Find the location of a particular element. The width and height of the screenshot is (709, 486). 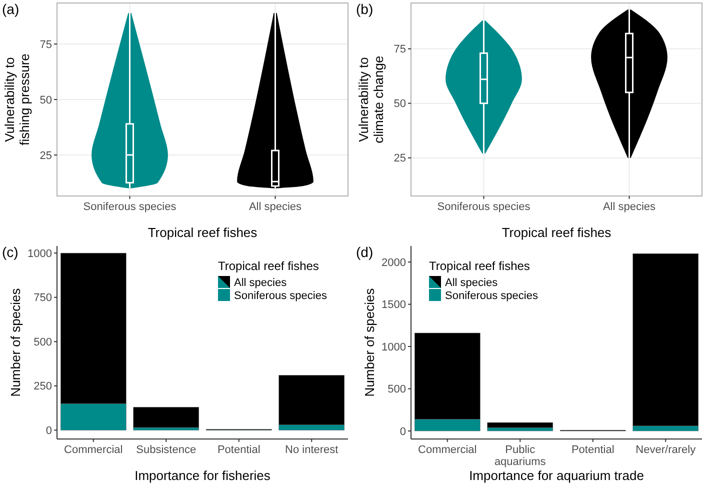

y-tick-label: 750 is located at coordinates (43, 298).